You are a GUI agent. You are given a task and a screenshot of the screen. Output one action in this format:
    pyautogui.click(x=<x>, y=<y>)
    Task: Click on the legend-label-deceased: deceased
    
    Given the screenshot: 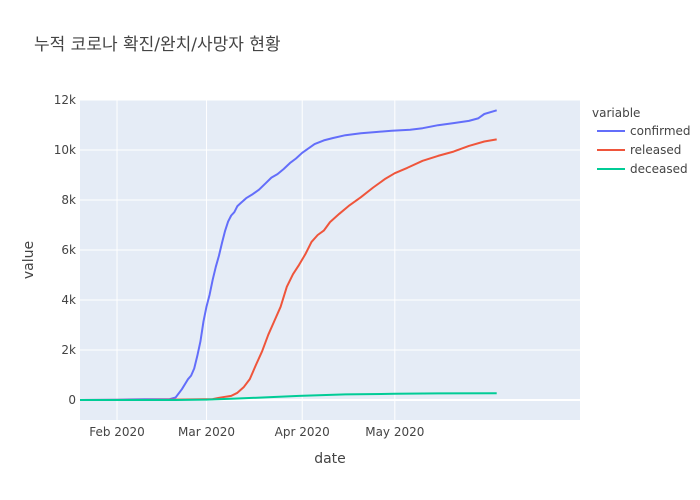 What is the action you would take?
    pyautogui.click(x=659, y=169)
    